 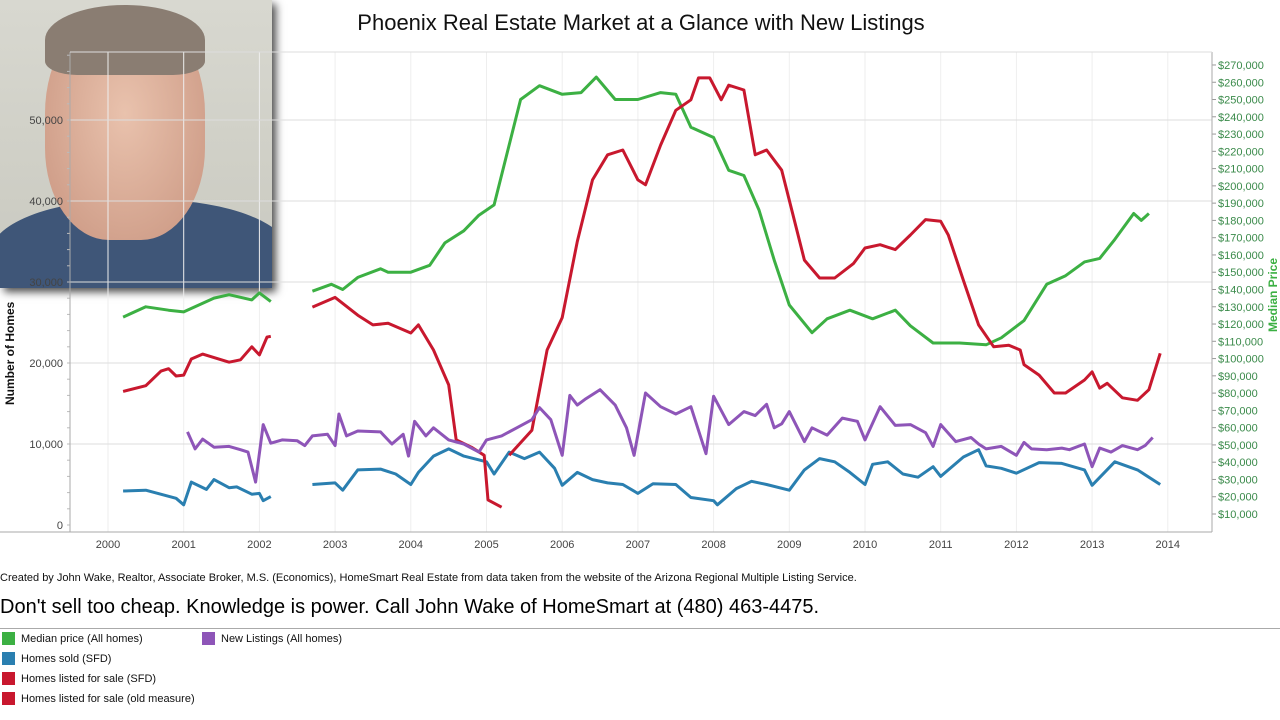 I want to click on y2-tick-label: $130,000, so click(x=1241, y=308).